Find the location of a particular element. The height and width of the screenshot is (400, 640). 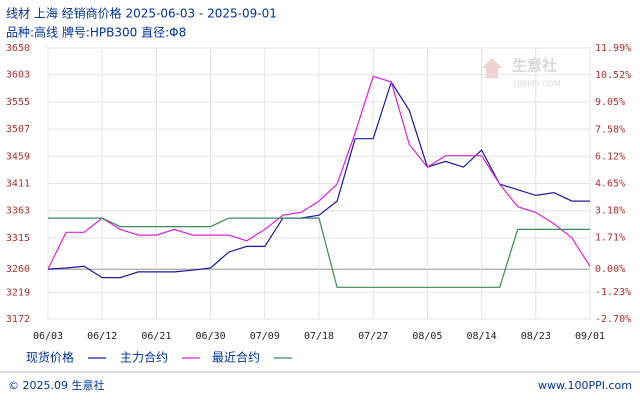

x-tick-label: 06/30 is located at coordinates (211, 336).